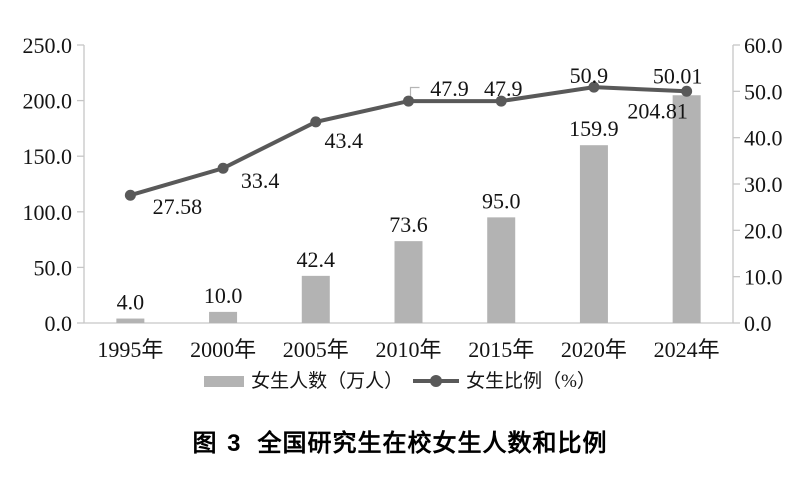 The image size is (800, 484). I want to click on y-axis-right-tick-label: 50.0, so click(763, 91).